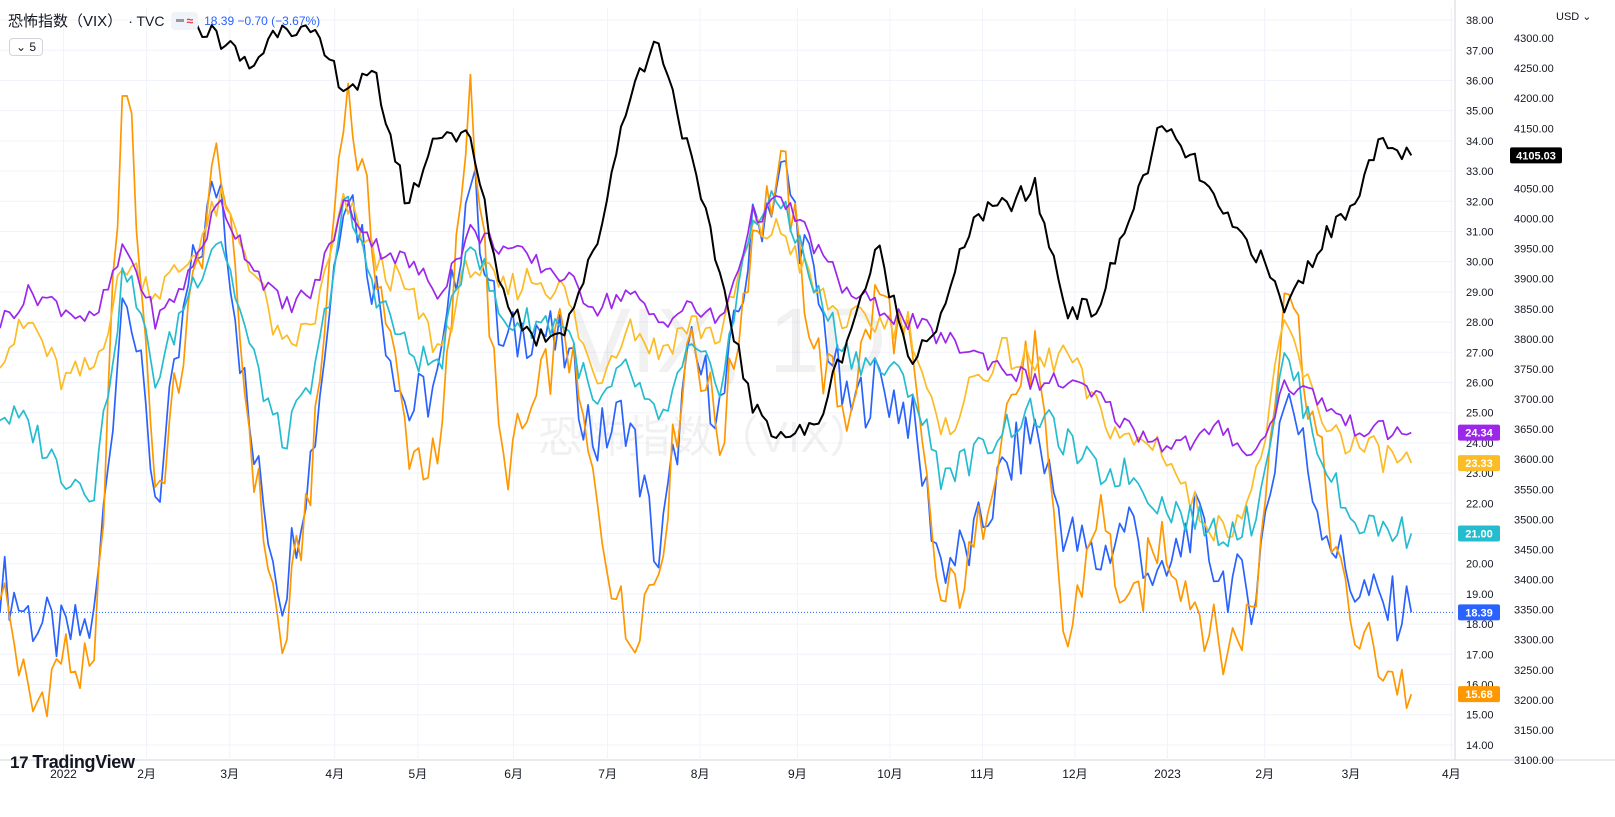 This screenshot has width=1615, height=817. What do you see at coordinates (1480, 142) in the screenshot?
I see `left-axis-tick-label: 34.00` at bounding box center [1480, 142].